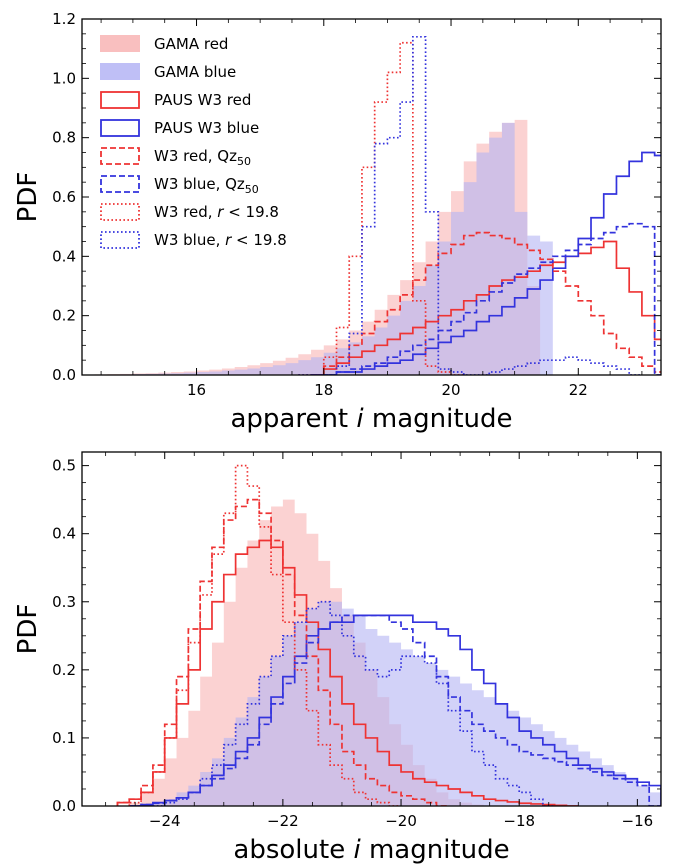 The width and height of the screenshot is (673, 864). Describe the element at coordinates (486, 307) in the screenshot. I see `hist-paus_red` at that location.